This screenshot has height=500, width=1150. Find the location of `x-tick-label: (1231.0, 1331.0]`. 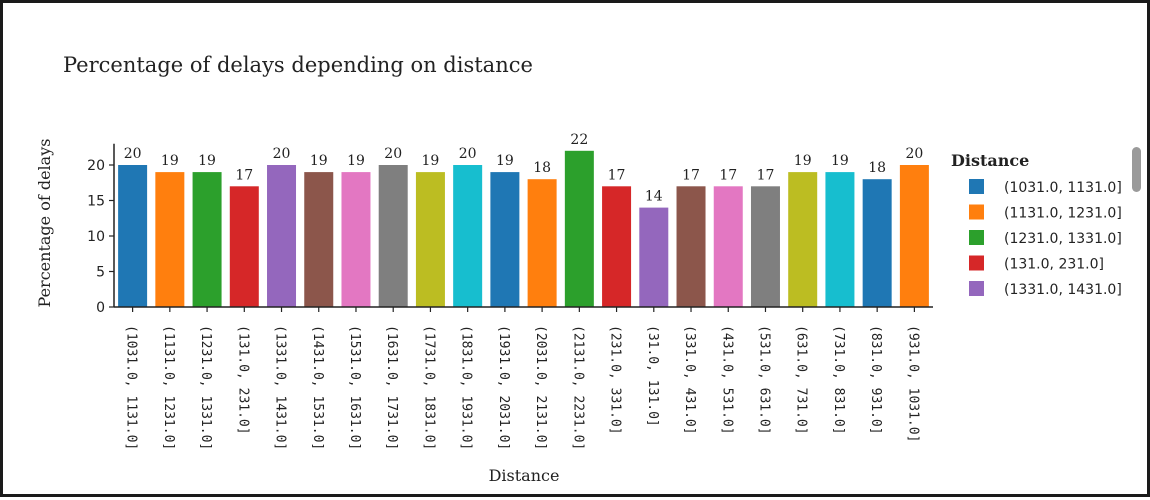

x-tick-label: (1231.0, 1331.0] is located at coordinates (205, 387).